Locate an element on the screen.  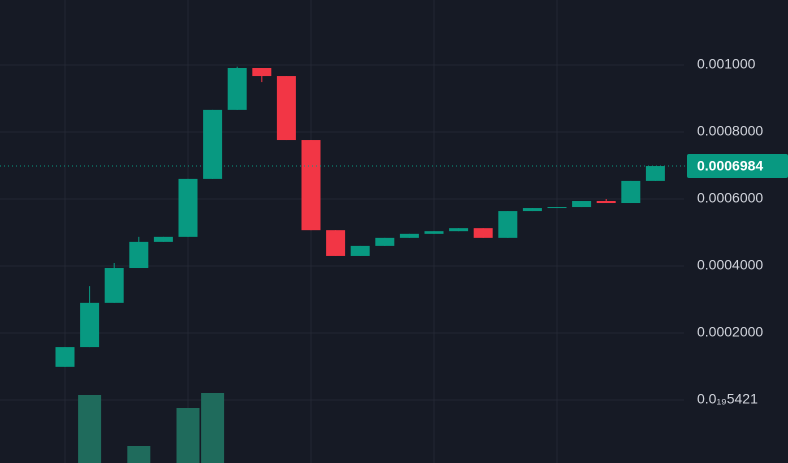
y-tick-label: 0.0₁₉5421 is located at coordinates (727, 399).